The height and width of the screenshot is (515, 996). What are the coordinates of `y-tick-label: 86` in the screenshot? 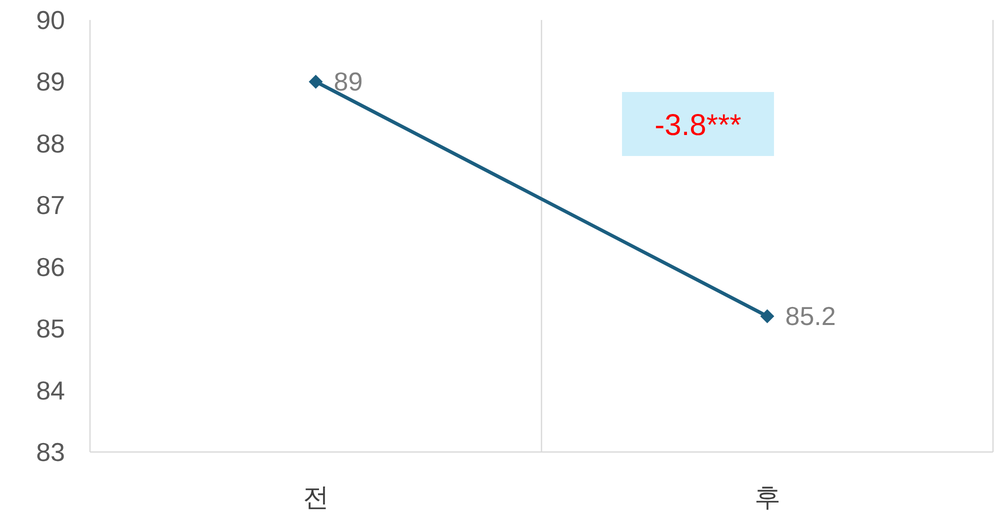 It's located at (50, 267).